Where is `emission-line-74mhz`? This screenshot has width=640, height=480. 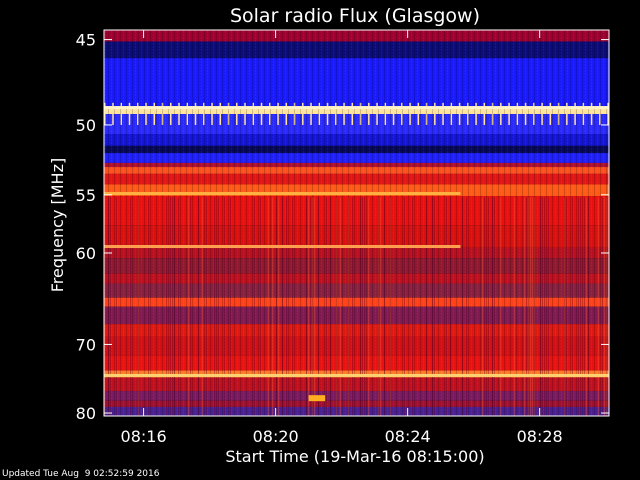
emission-line-74mhz is located at coordinates (356, 375).